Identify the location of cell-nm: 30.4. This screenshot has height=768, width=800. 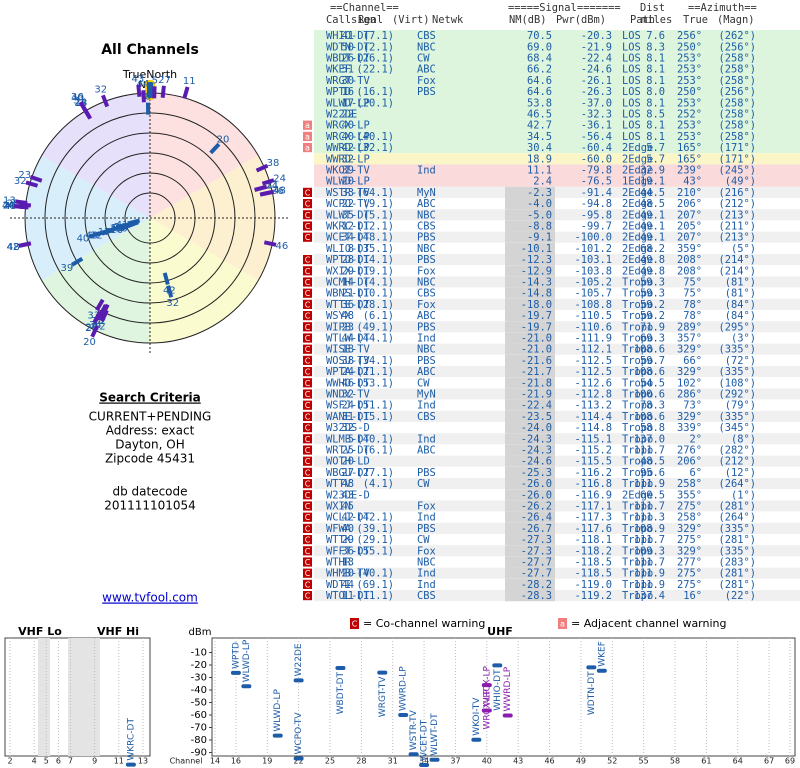
(539, 148).